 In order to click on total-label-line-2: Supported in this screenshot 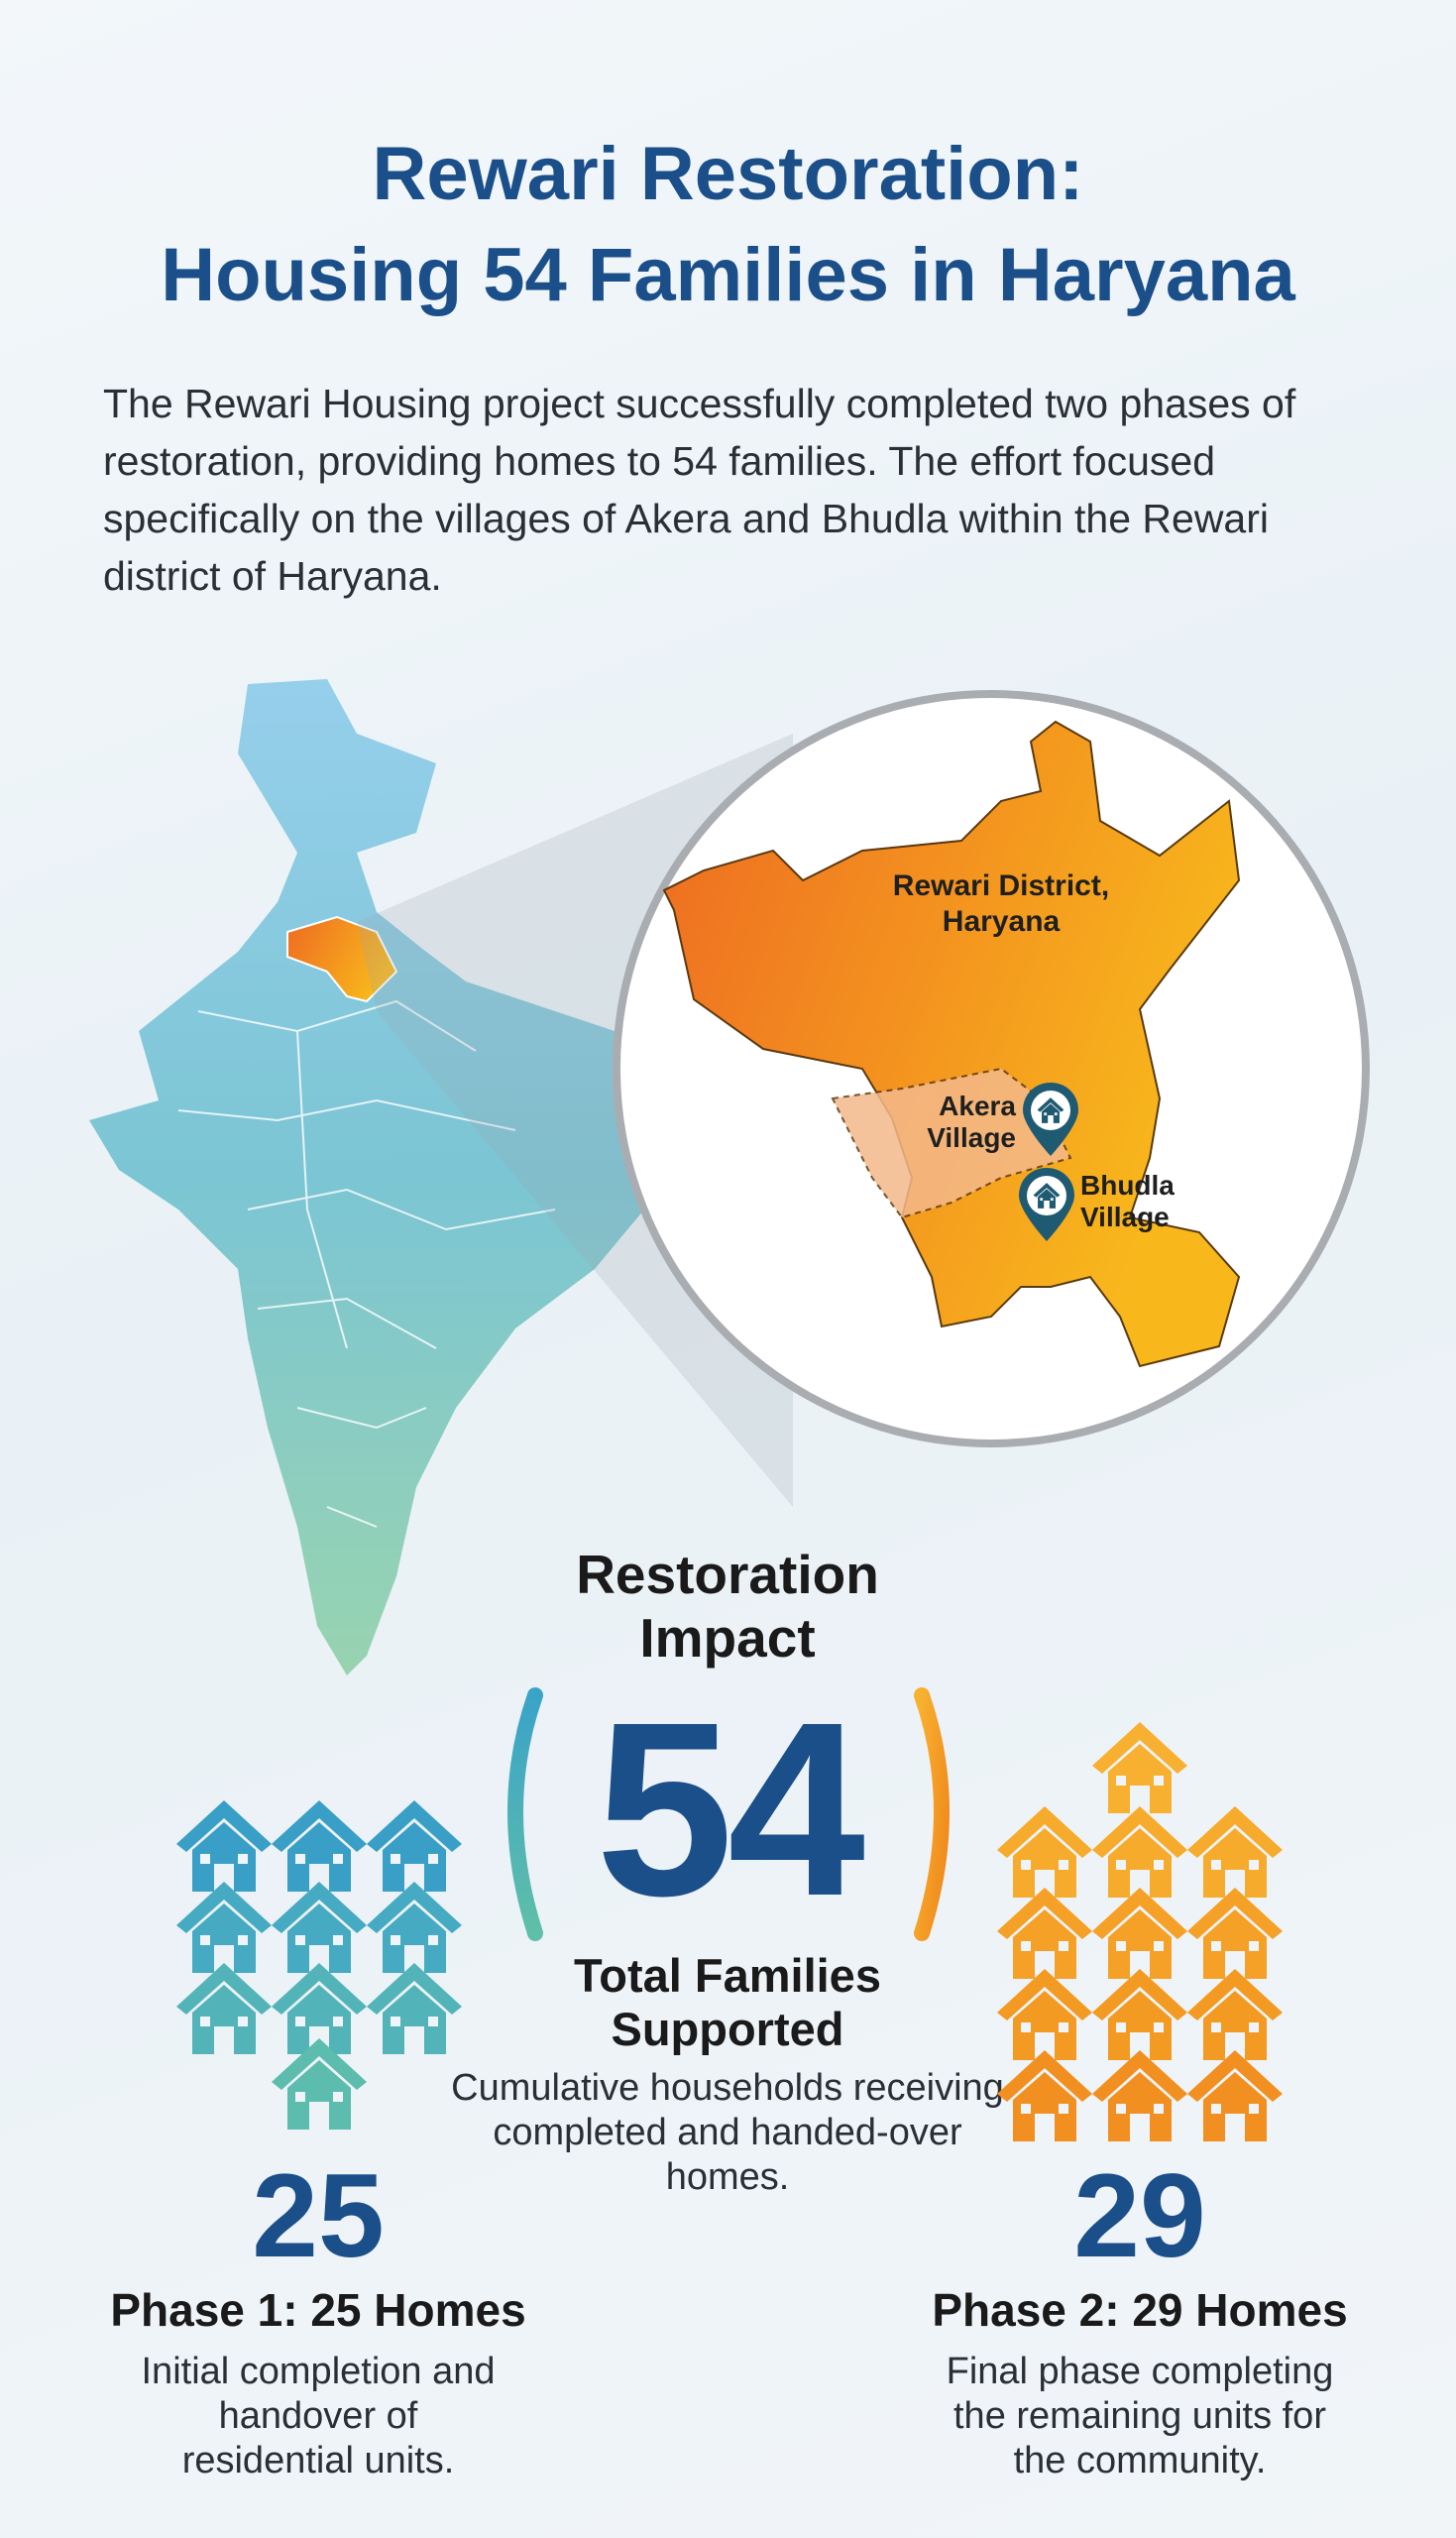, I will do `click(727, 2029)`.